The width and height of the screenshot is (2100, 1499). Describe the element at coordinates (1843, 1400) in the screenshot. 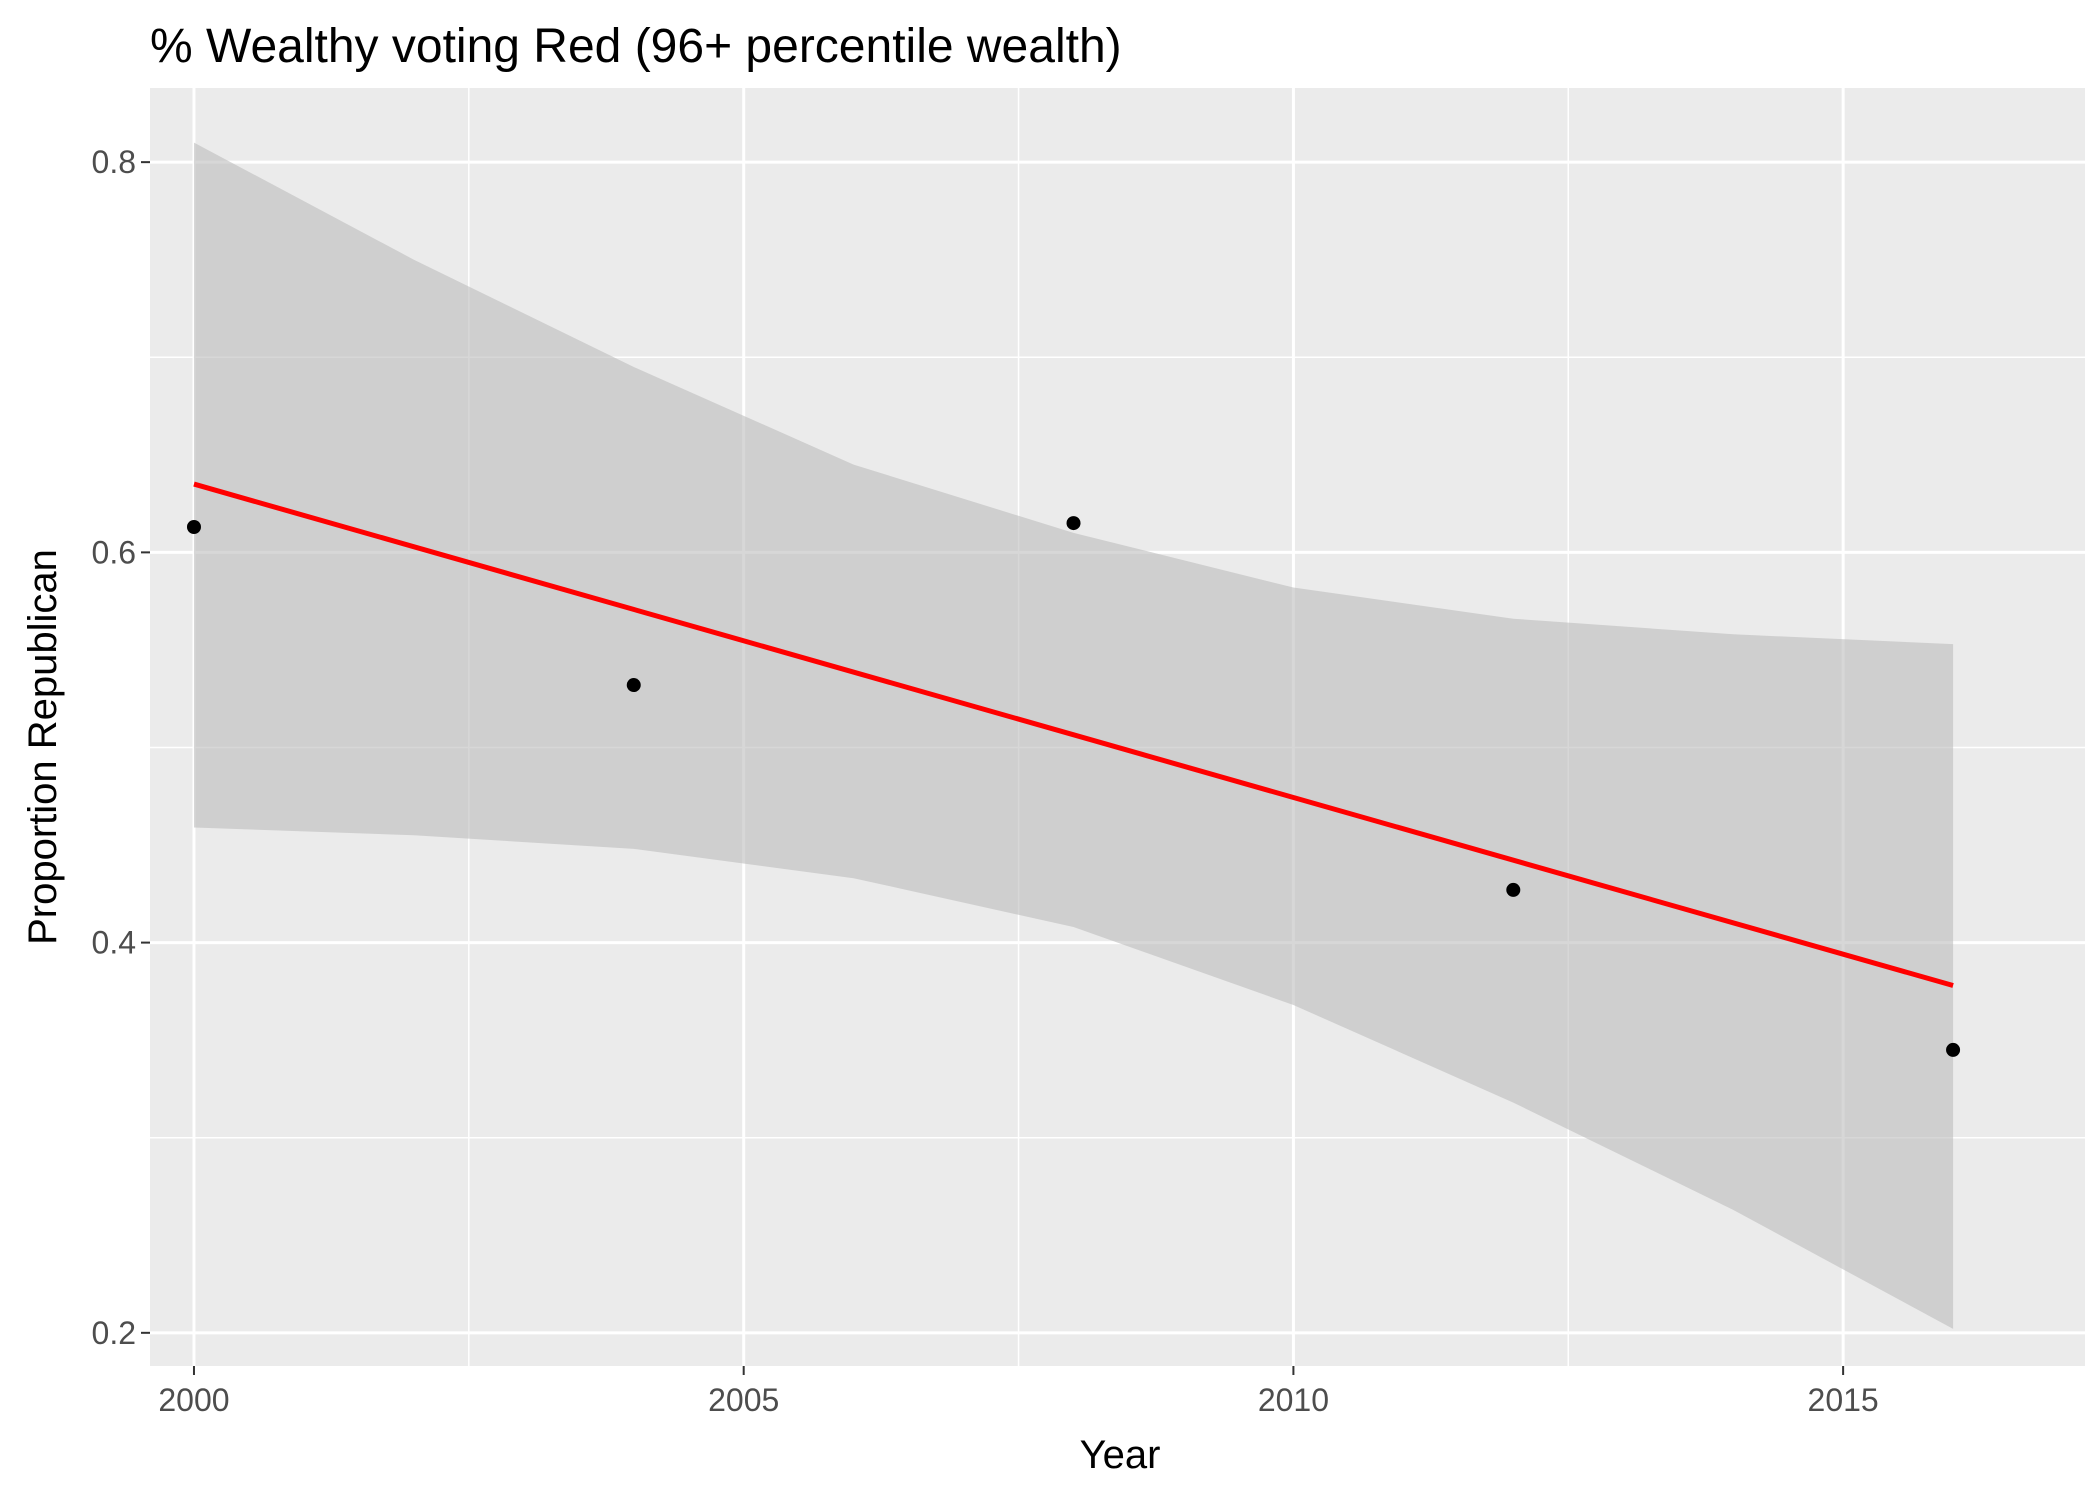

I see `x-tick-label: 2015` at that location.